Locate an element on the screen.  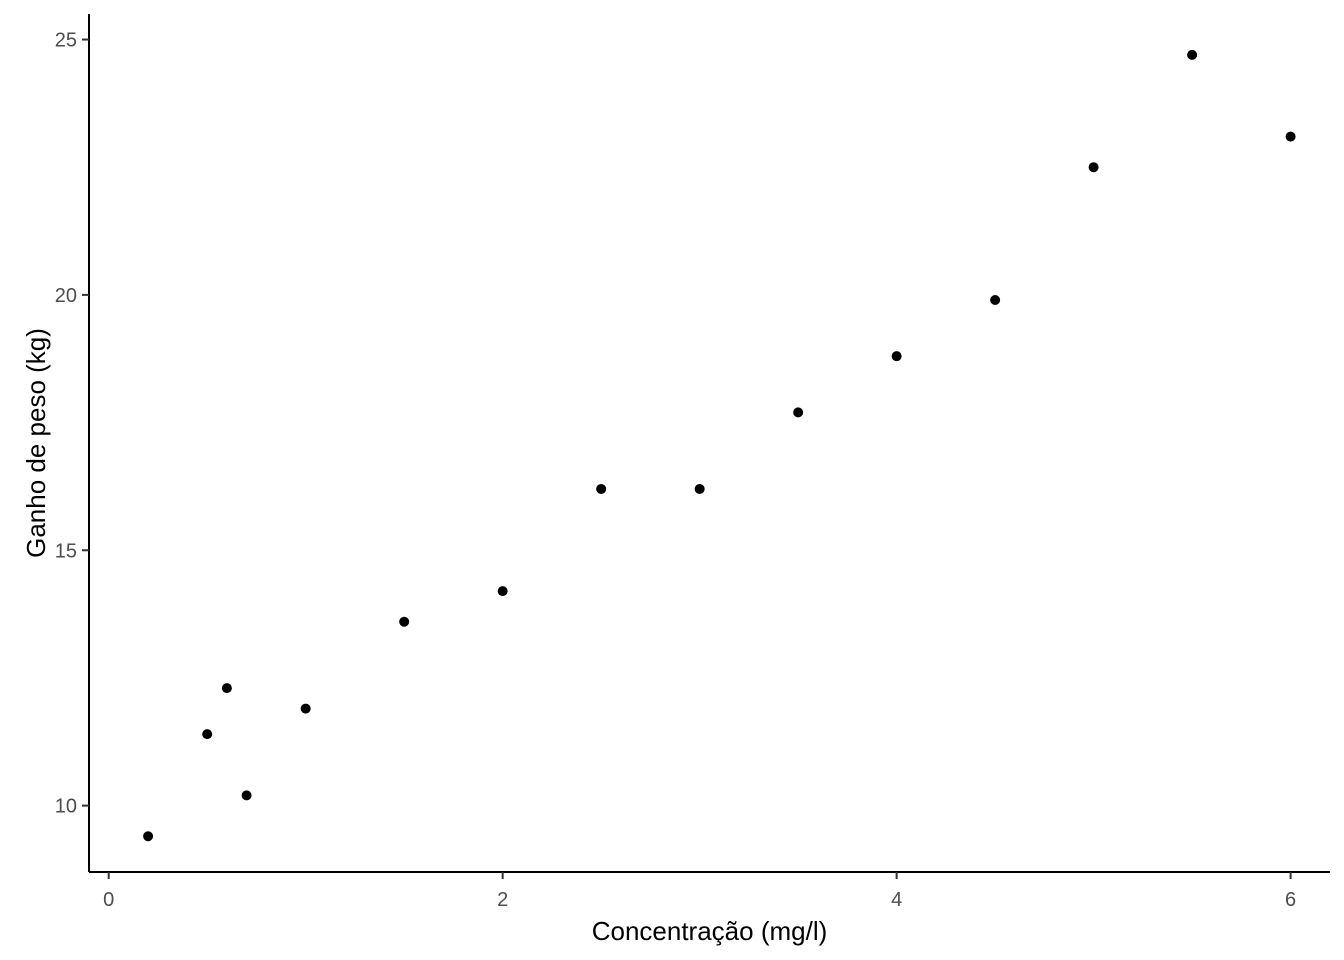
y-tick-label: 15 is located at coordinates (66, 551).